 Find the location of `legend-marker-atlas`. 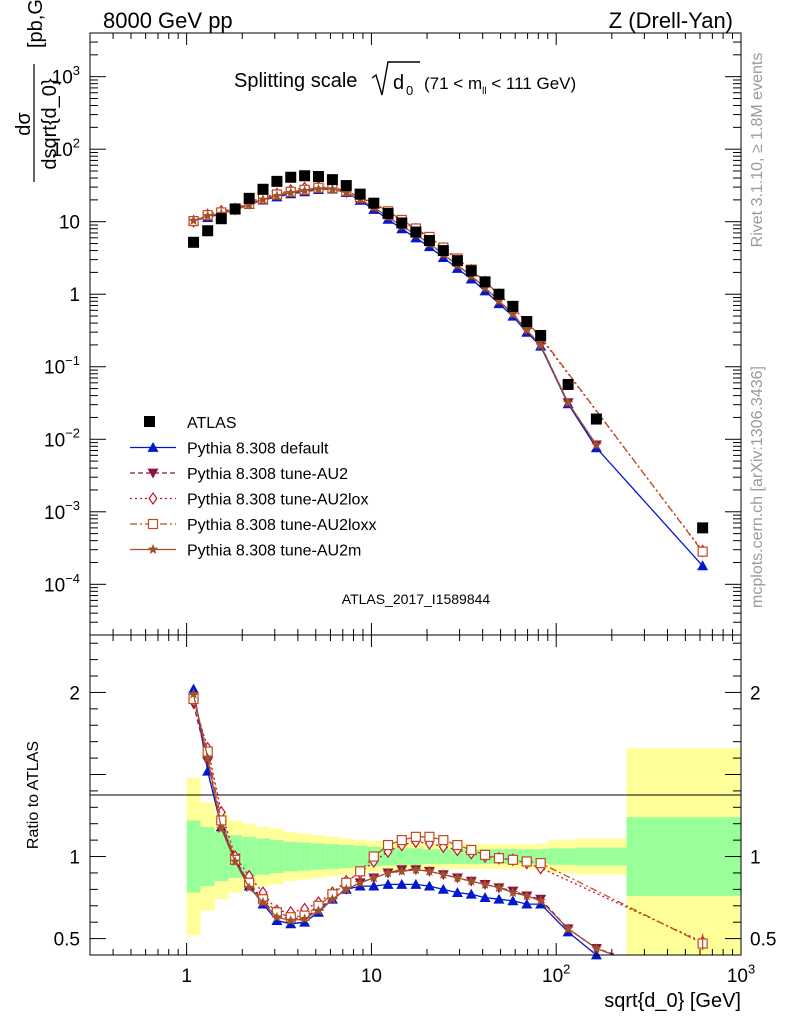

legend-marker-atlas is located at coordinates (149, 421).